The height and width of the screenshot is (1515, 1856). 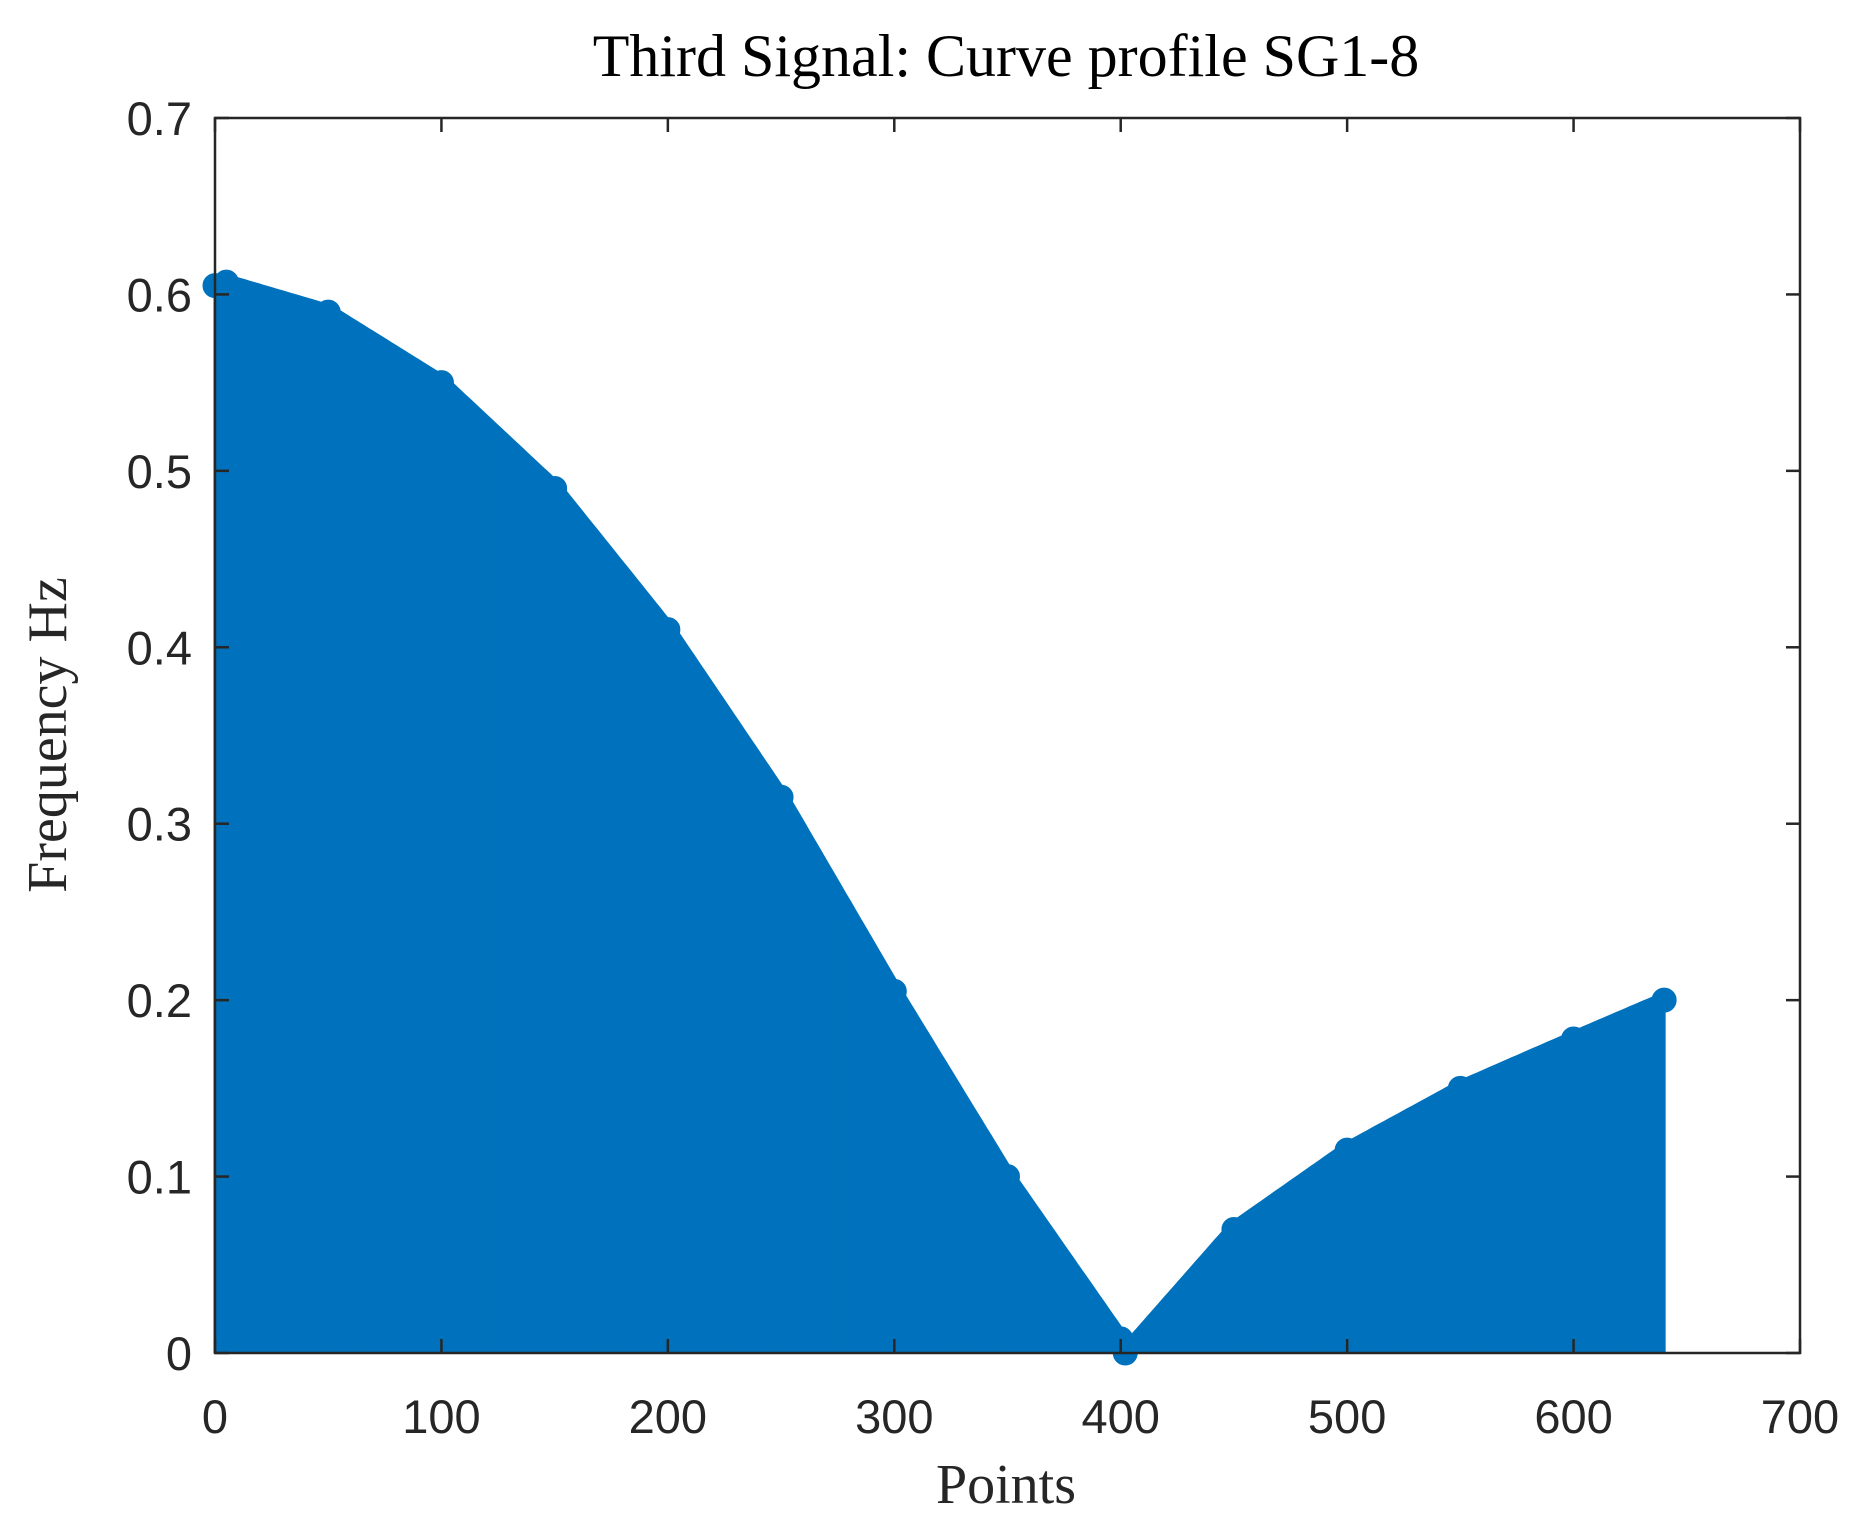 I want to click on x-tick-label: 600, so click(x=1573, y=1416).